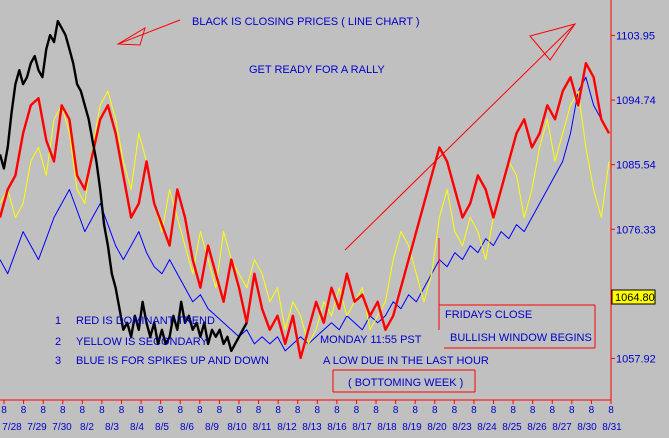 The width and height of the screenshot is (669, 438). Describe the element at coordinates (612, 427) in the screenshot. I see `x-tick-label-bottom: 8/31` at that location.